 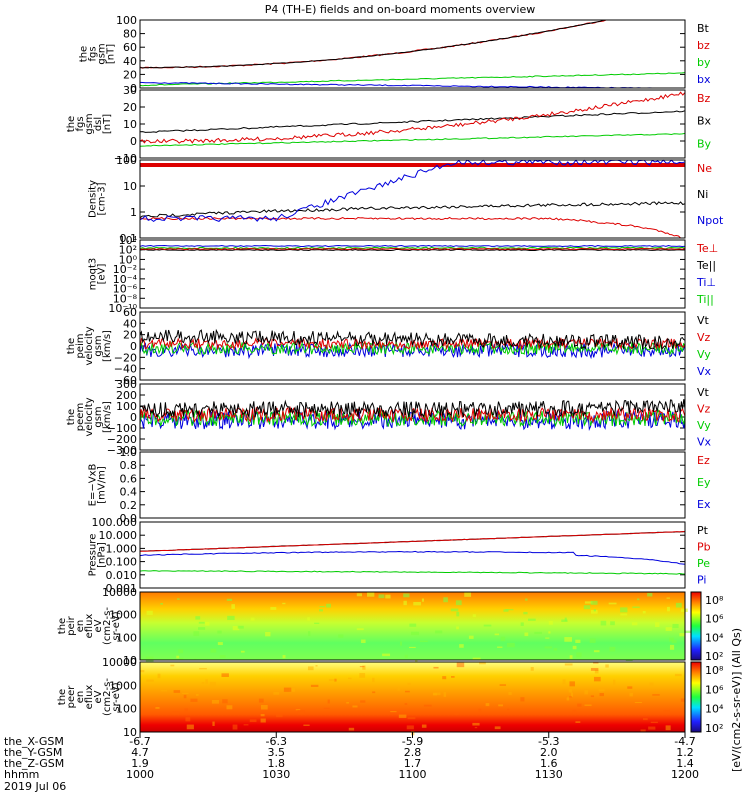 I want to click on legend-Vy: Vy, so click(x=704, y=354).